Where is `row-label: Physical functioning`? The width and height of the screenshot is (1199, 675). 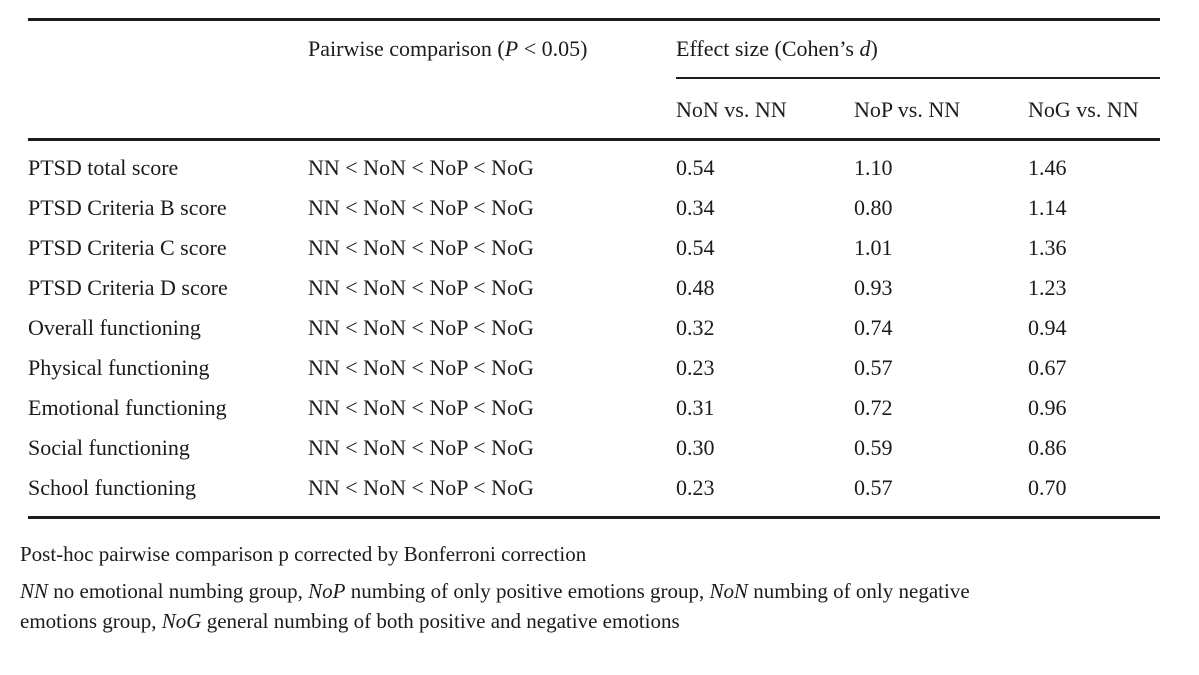 row-label: Physical functioning is located at coordinates (119, 367).